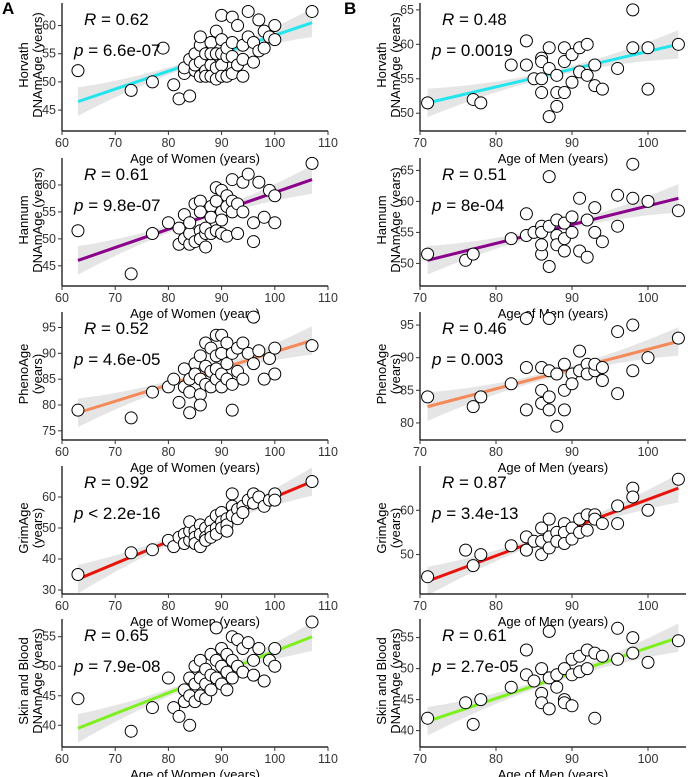 The height and width of the screenshot is (777, 699). I want to click on chart-9-y-tick-label-2: 50, so click(407, 669).